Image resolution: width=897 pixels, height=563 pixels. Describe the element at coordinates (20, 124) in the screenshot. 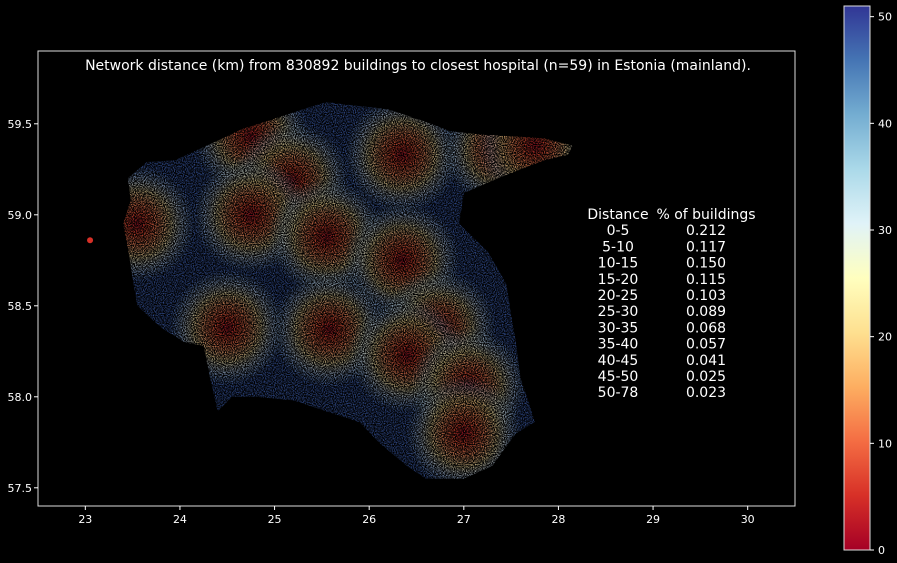

I see `y-tick-label: 59.5` at that location.